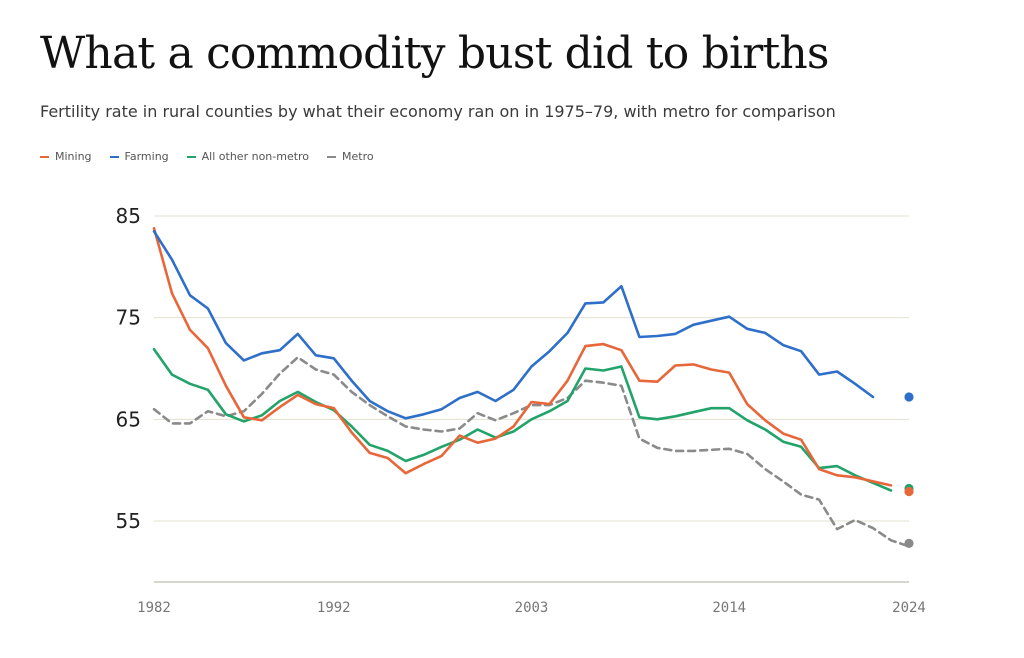  What do you see at coordinates (114, 156) in the screenshot?
I see `legend-swatch-farming` at bounding box center [114, 156].